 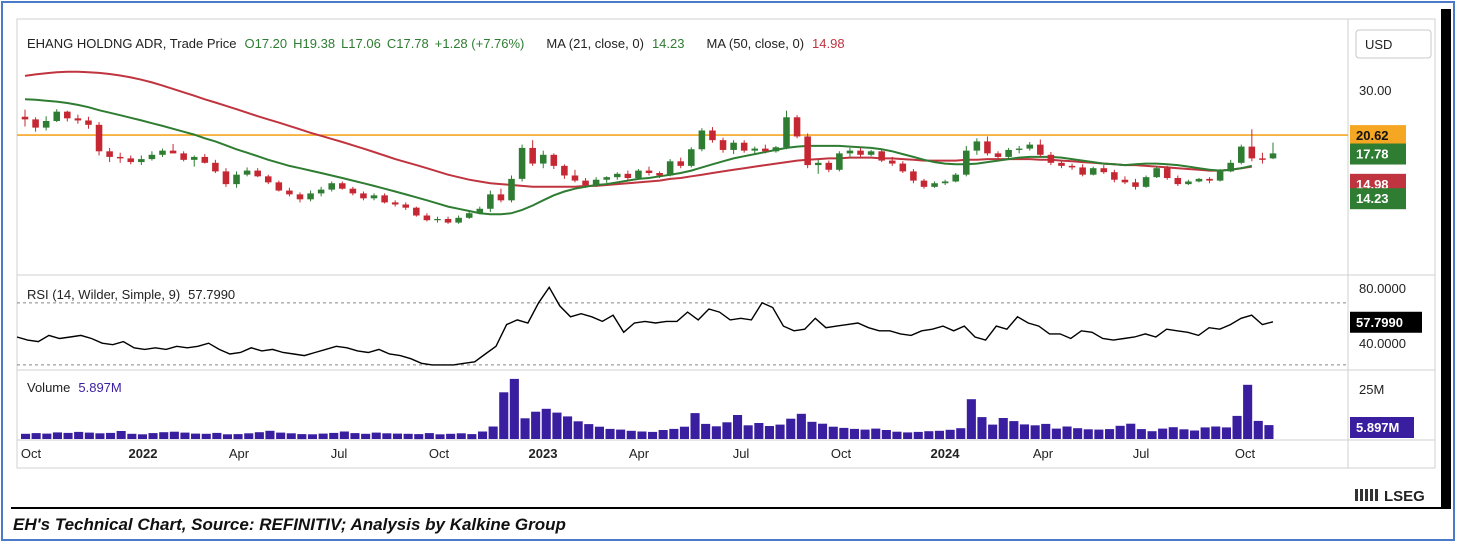 I want to click on x-tick-label: 2024, so click(x=946, y=453).